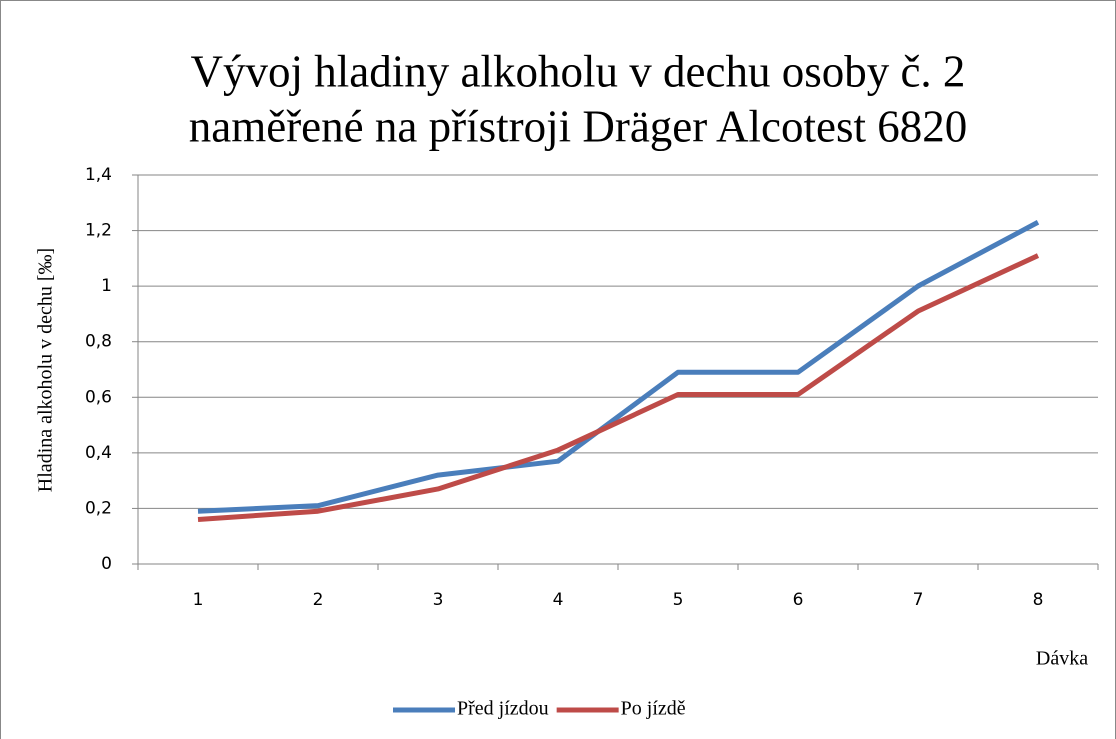 The width and height of the screenshot is (1116, 739). I want to click on y-axis-label: Hladina alkoholu v dechu [‰], so click(46, 370).